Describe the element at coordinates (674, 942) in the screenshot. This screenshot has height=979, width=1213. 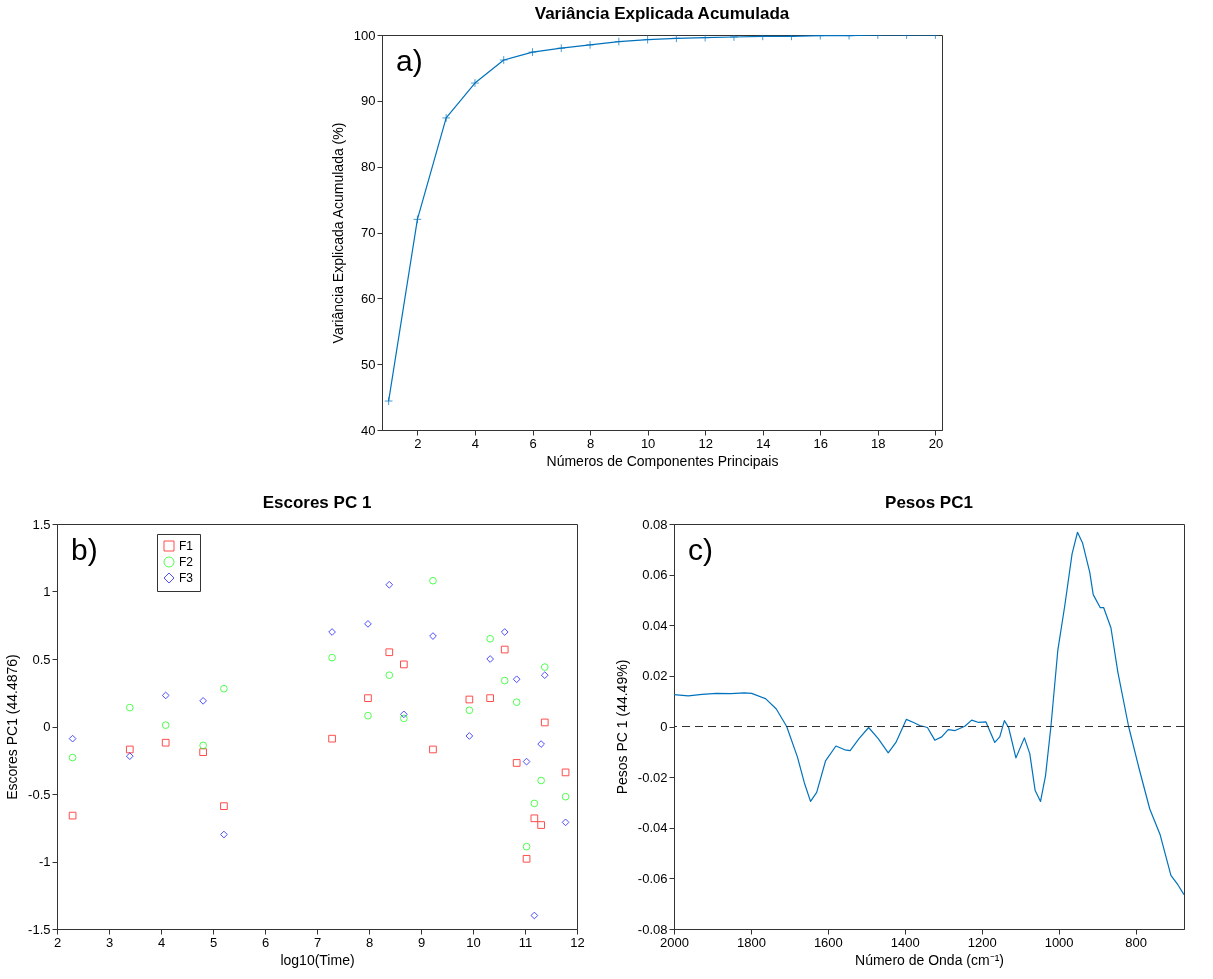
I see `x-tick-label: 2000` at that location.